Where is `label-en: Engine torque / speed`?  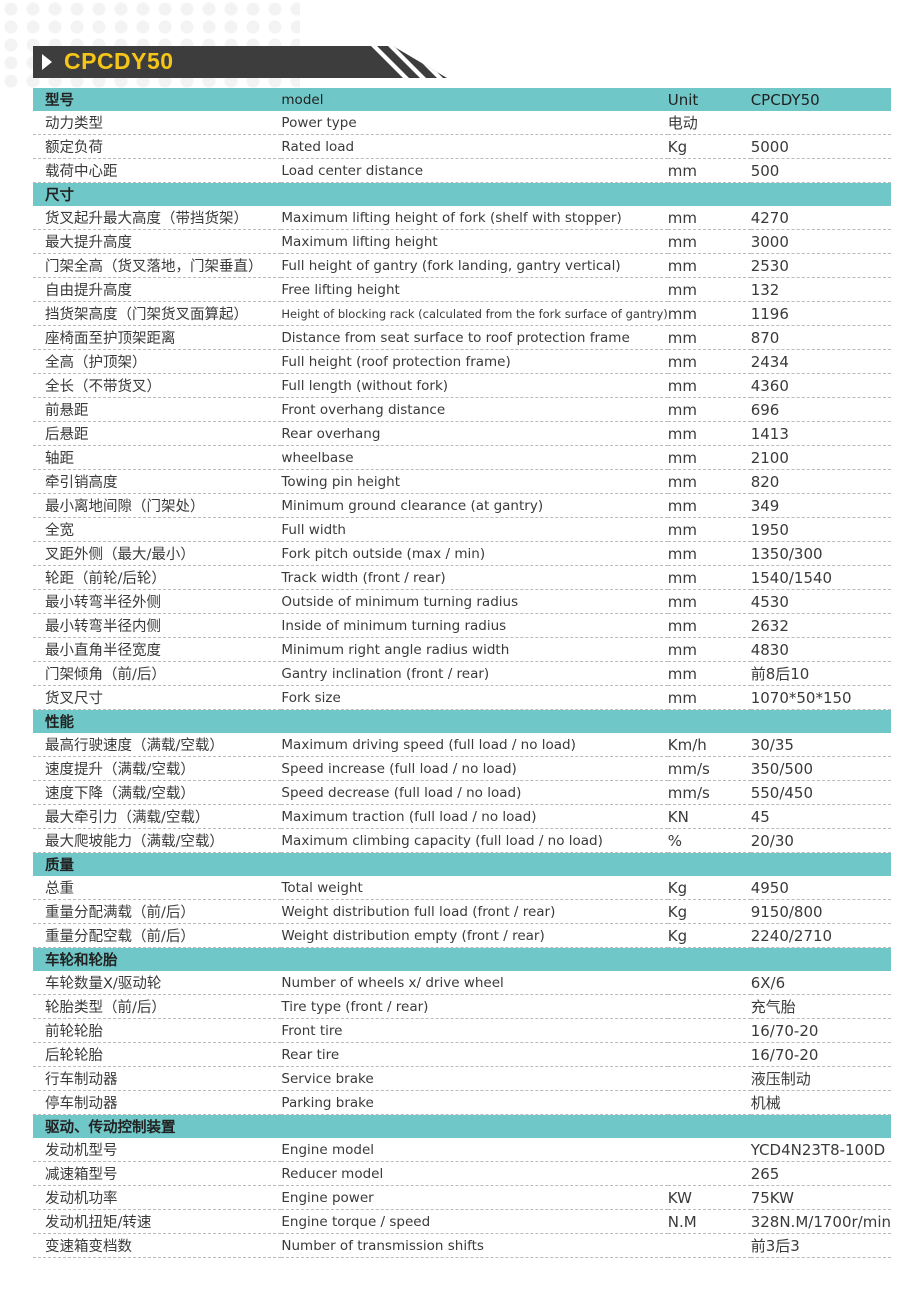 label-en: Engine torque / speed is located at coordinates (474, 1221).